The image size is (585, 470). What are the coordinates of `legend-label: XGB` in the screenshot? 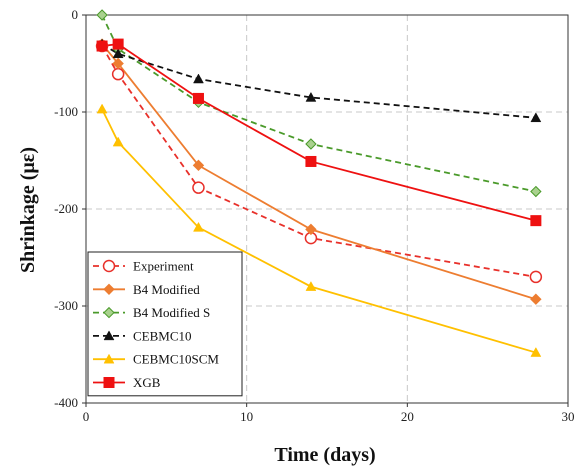 It's located at (147, 382).